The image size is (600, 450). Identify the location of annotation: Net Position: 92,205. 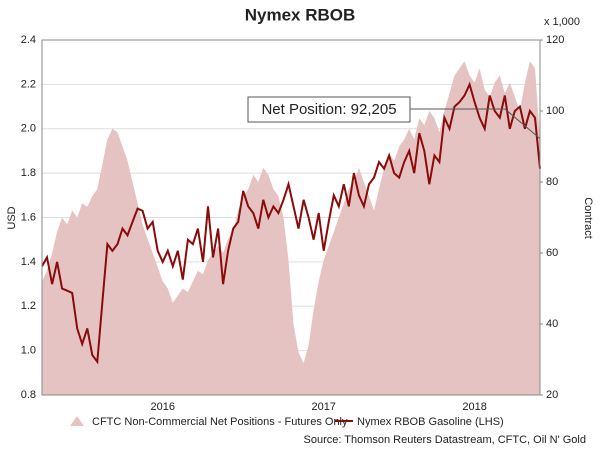
(328, 109).